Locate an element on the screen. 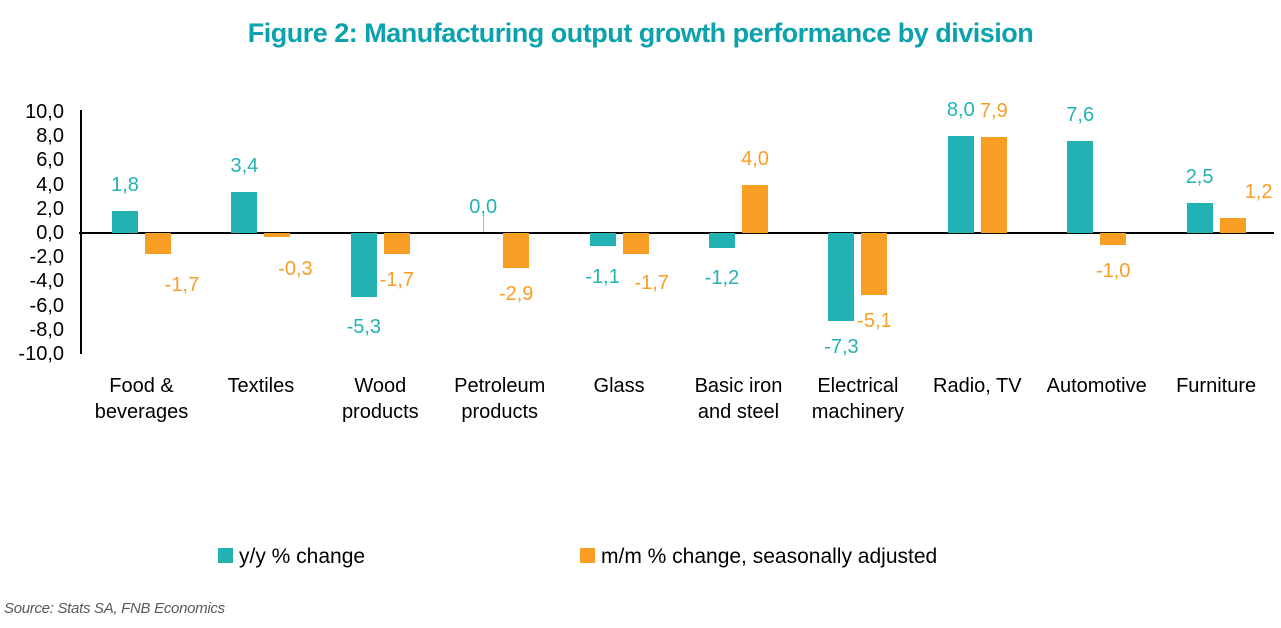 This screenshot has width=1281, height=628. bar-value-label: -7,3 is located at coordinates (841, 347).